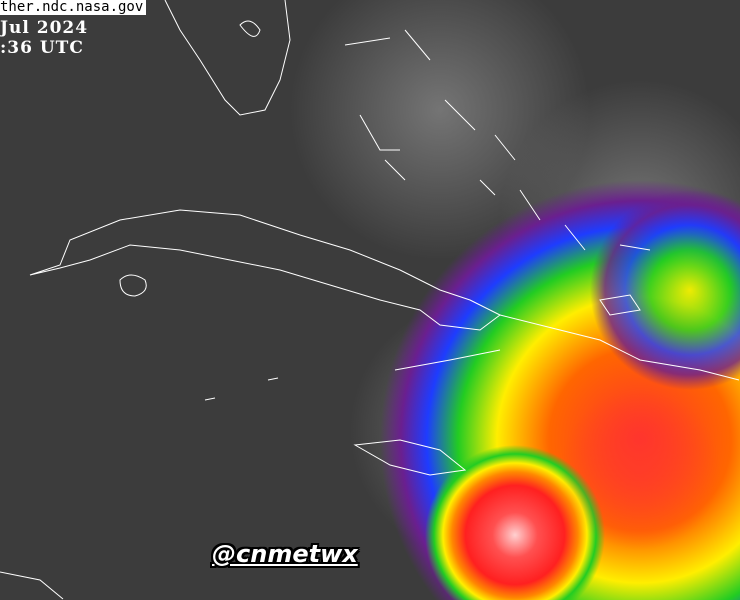 This screenshot has height=600, width=740. What do you see at coordinates (410, 457) in the screenshot?
I see `jamaica-coastline` at bounding box center [410, 457].